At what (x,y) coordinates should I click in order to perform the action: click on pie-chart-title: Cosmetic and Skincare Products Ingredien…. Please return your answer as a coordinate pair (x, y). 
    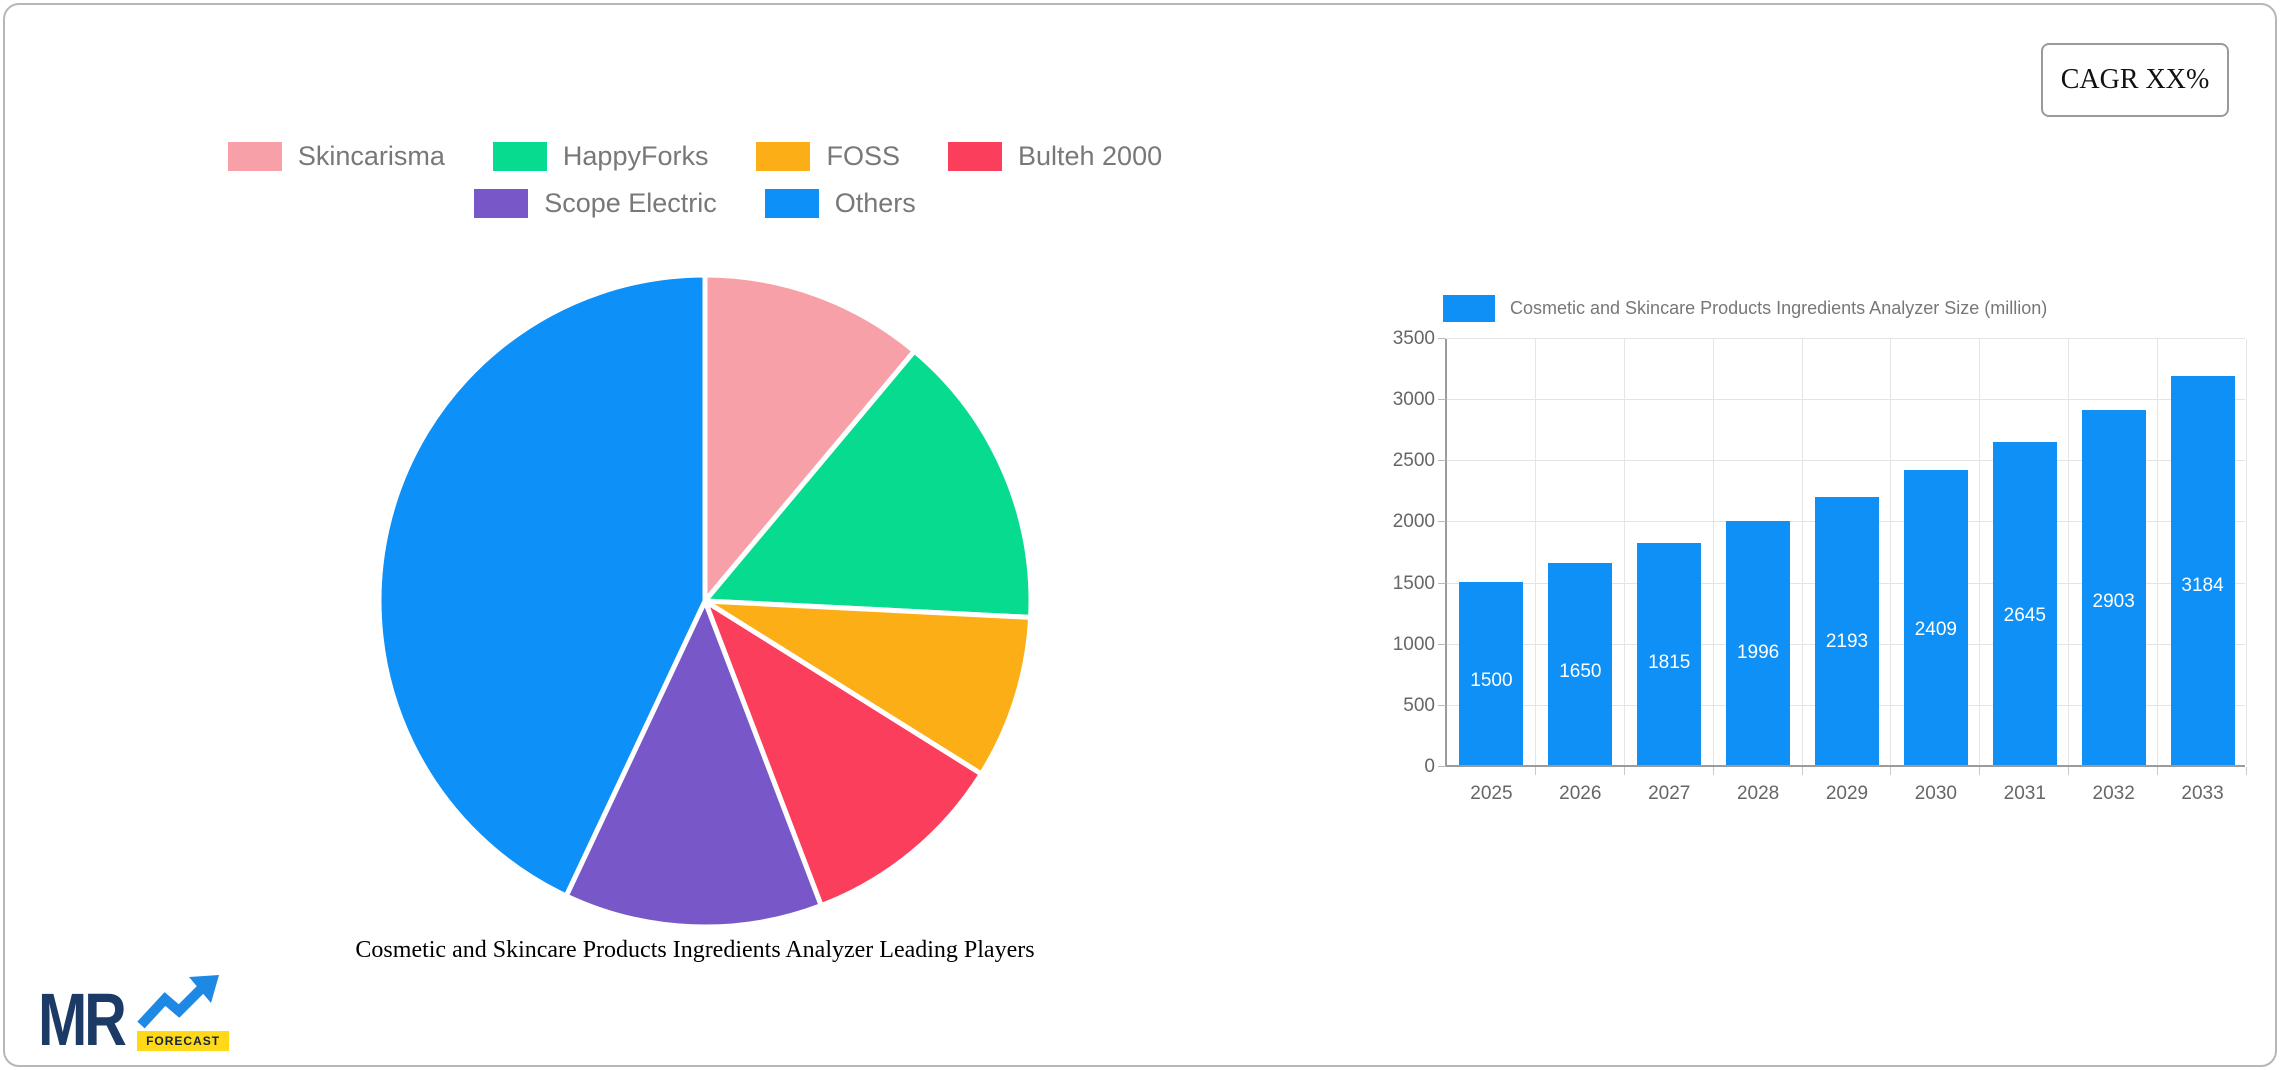
    Looking at the image, I should click on (695, 950).